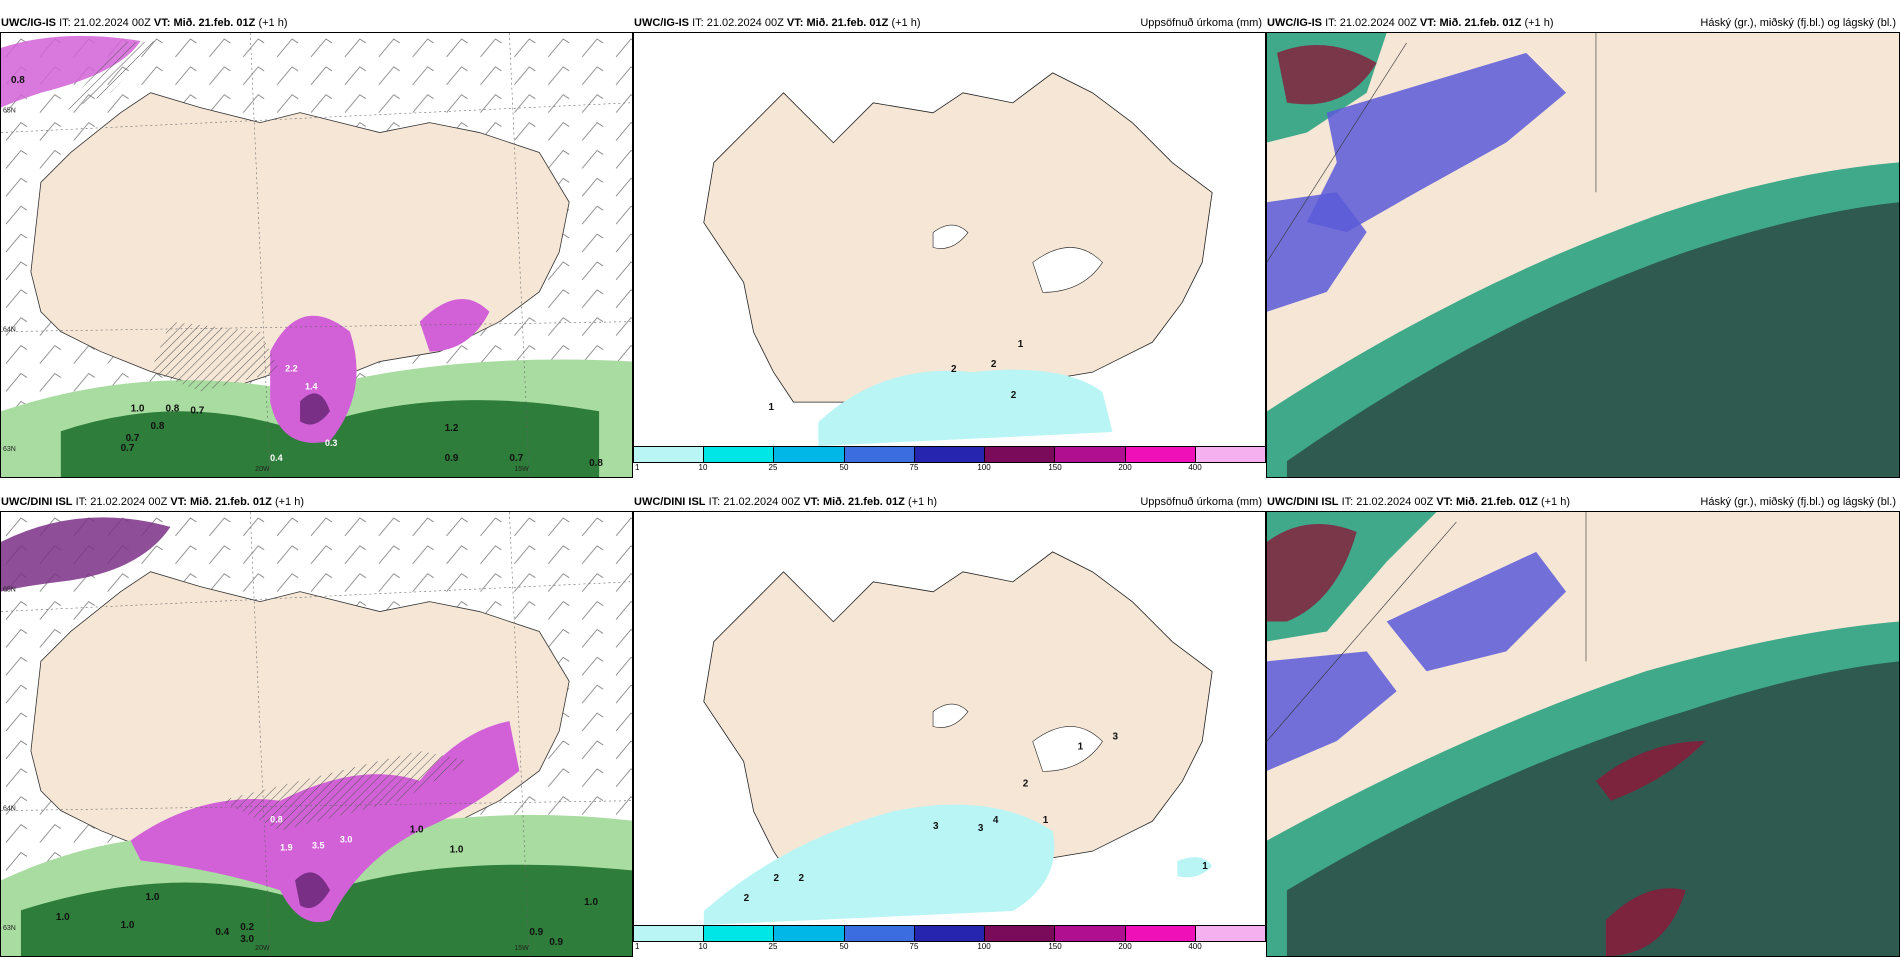  What do you see at coordinates (1115, 736) in the screenshot?
I see `value-label: 3` at bounding box center [1115, 736].